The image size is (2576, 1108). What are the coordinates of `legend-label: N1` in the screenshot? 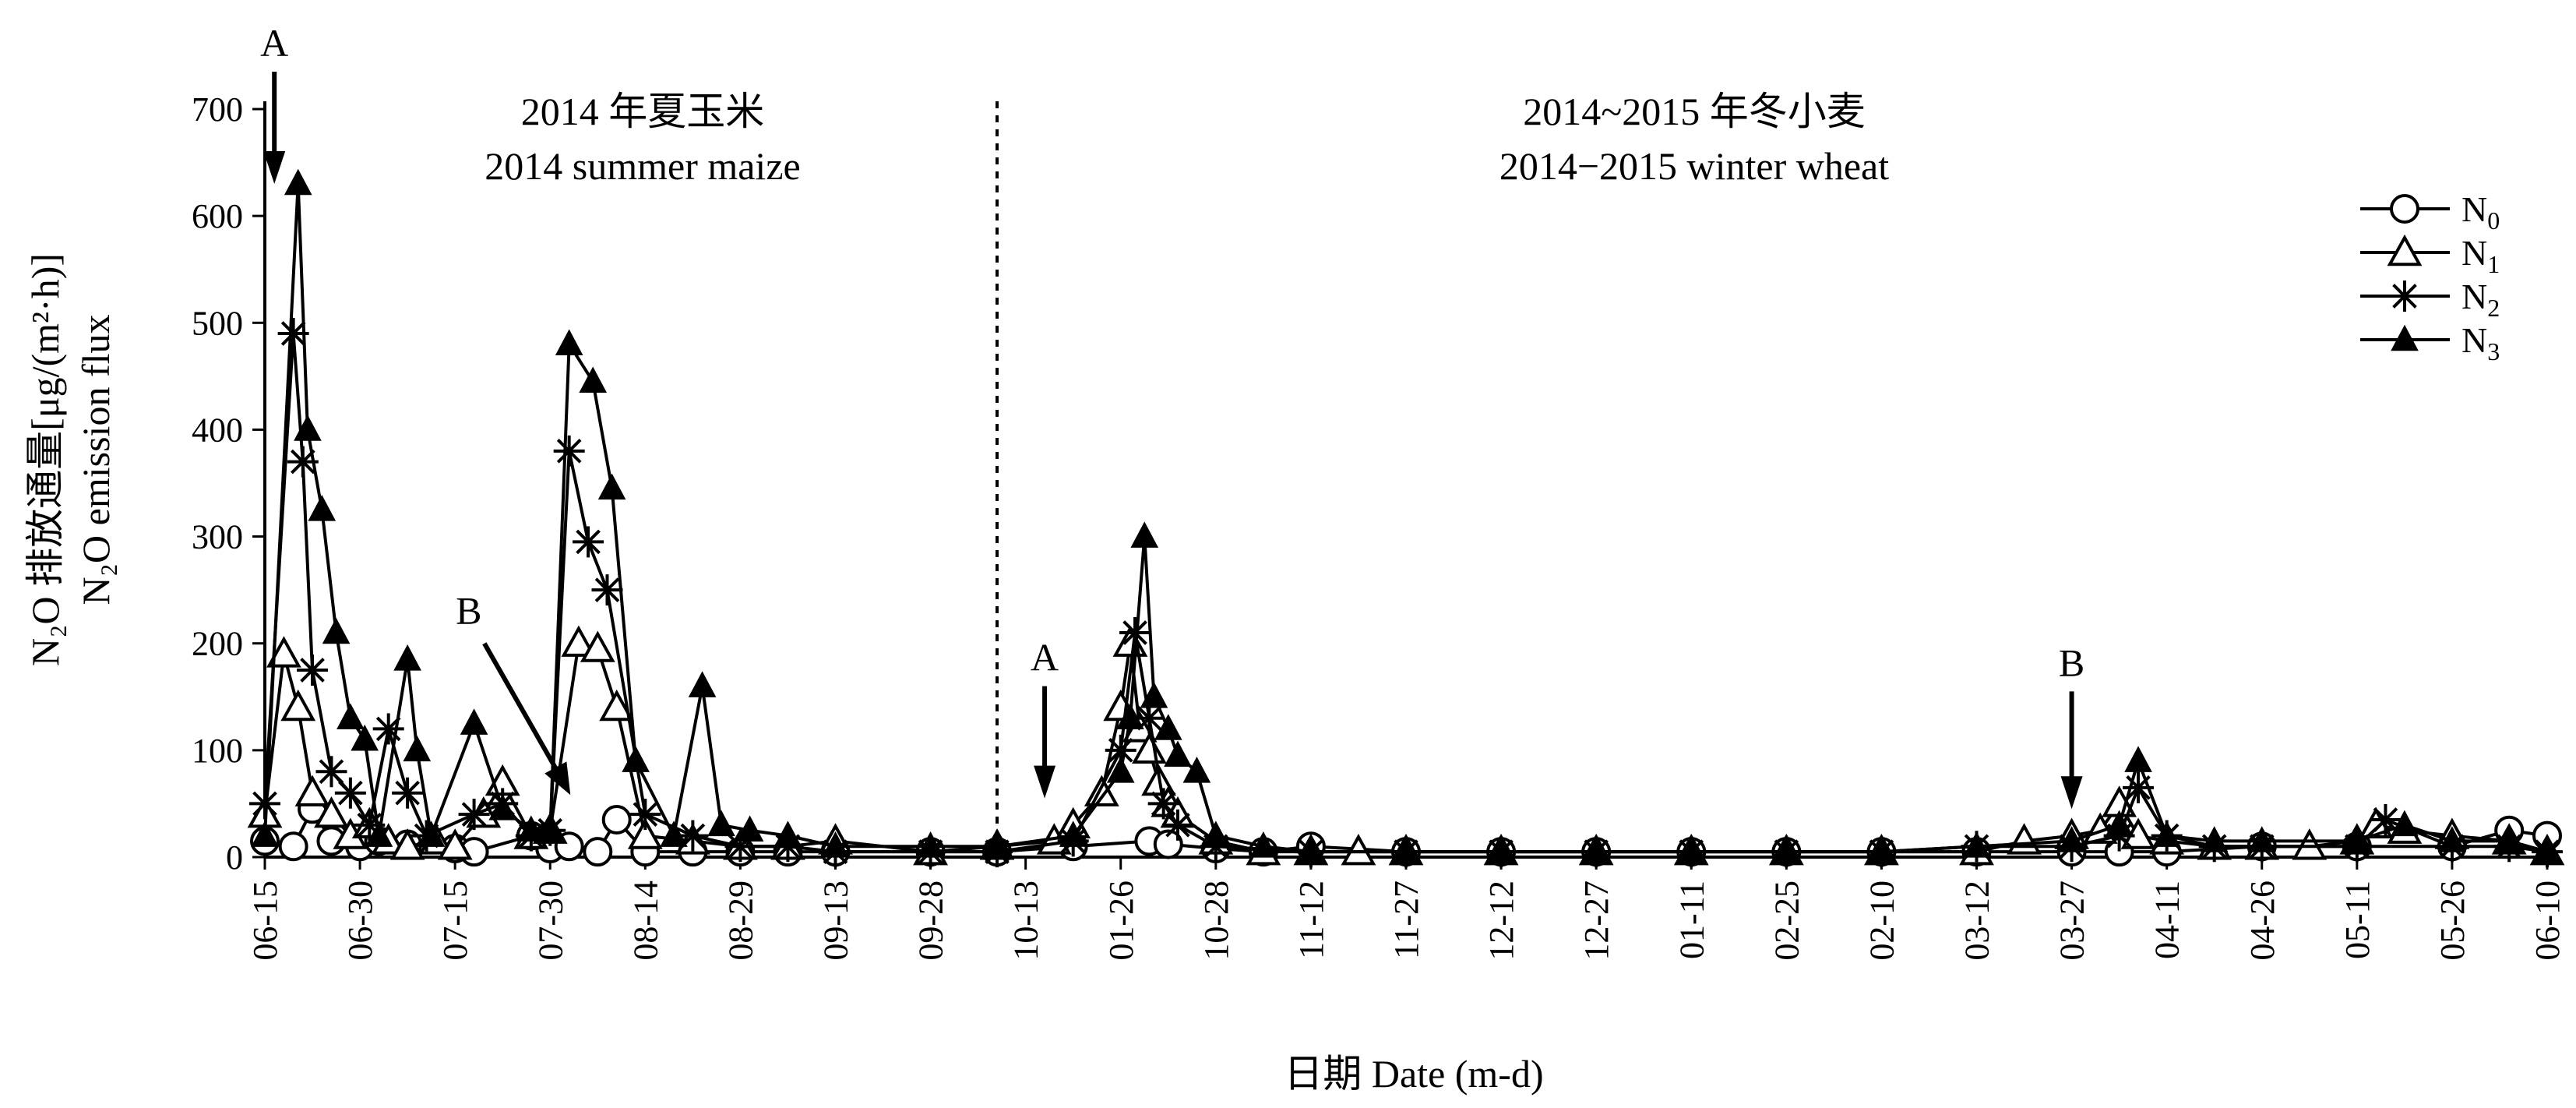 It's located at (2480, 255).